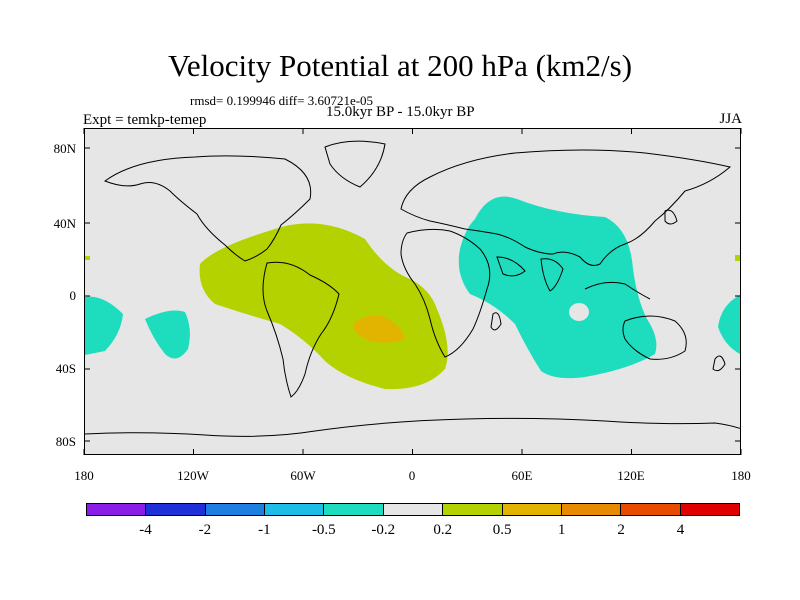  I want to click on period-label: 15.0kyr BP - 15.0kyr BP, so click(400, 112).